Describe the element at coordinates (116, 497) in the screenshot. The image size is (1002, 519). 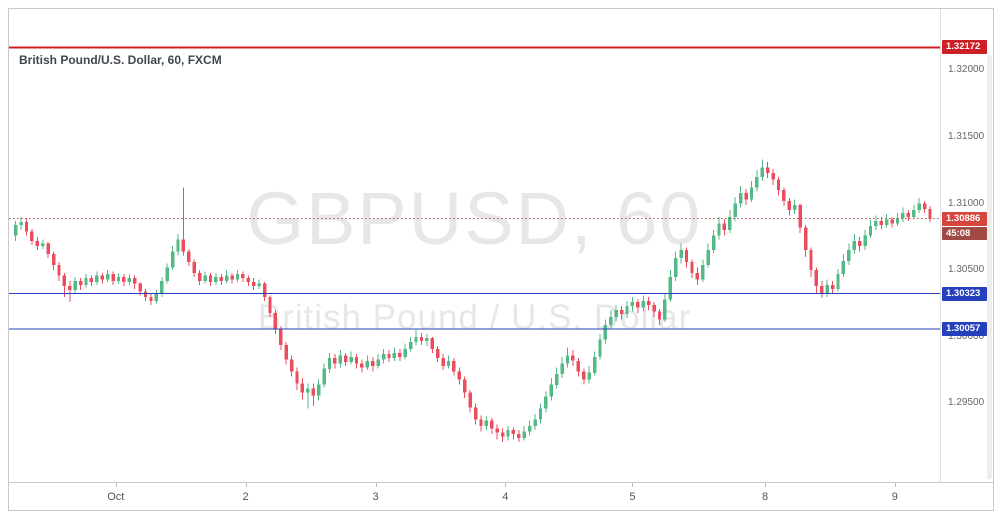
I see `time-tick-label: Oct` at that location.